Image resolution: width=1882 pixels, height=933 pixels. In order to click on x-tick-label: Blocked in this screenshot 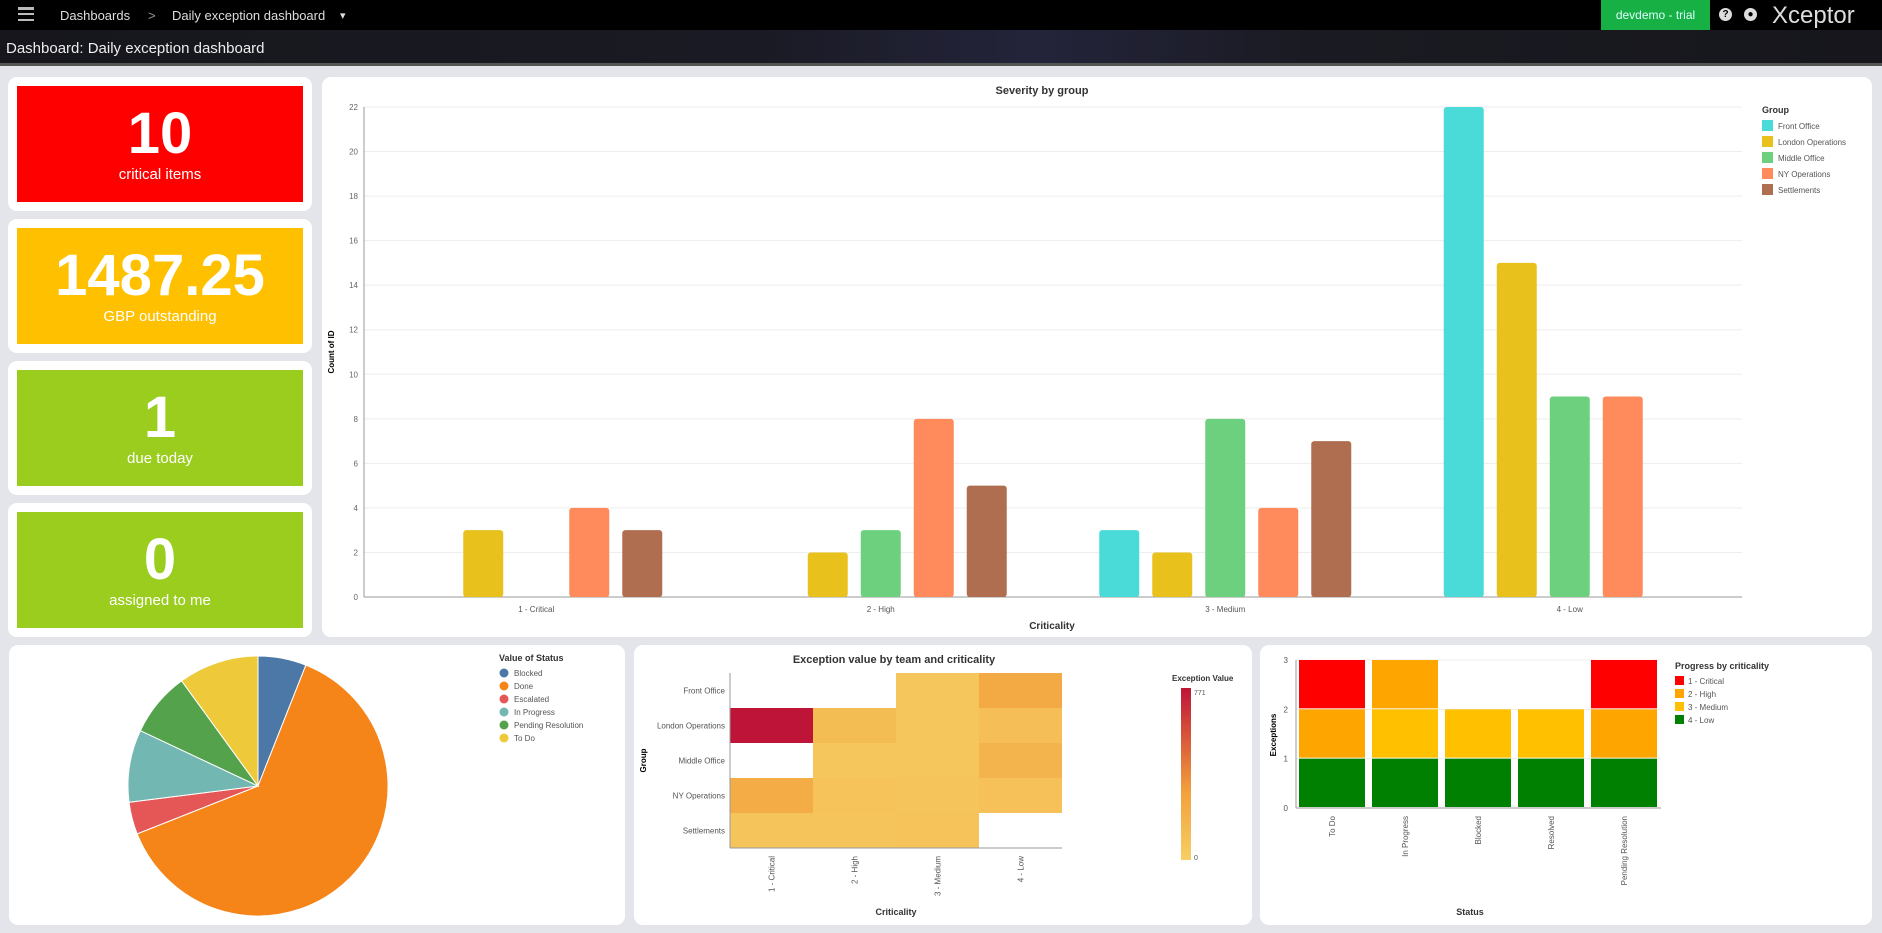, I will do `click(1478, 830)`.